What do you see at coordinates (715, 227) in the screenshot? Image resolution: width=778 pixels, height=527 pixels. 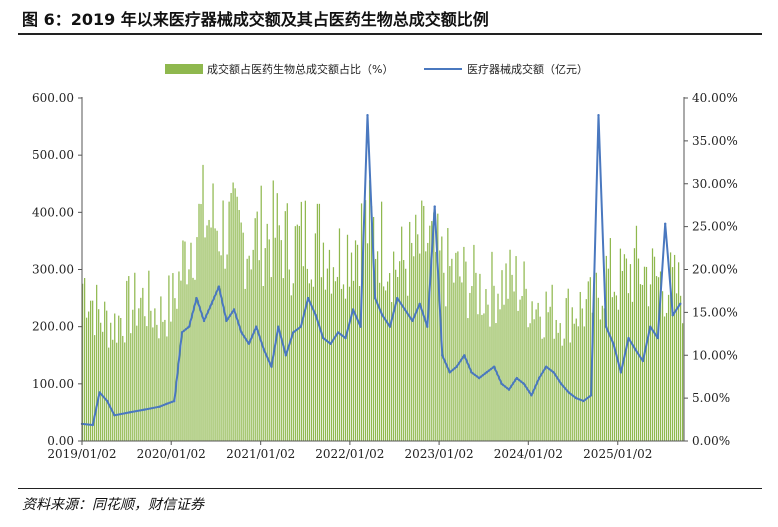 I see `right-tick-label: 25.00%` at bounding box center [715, 227].